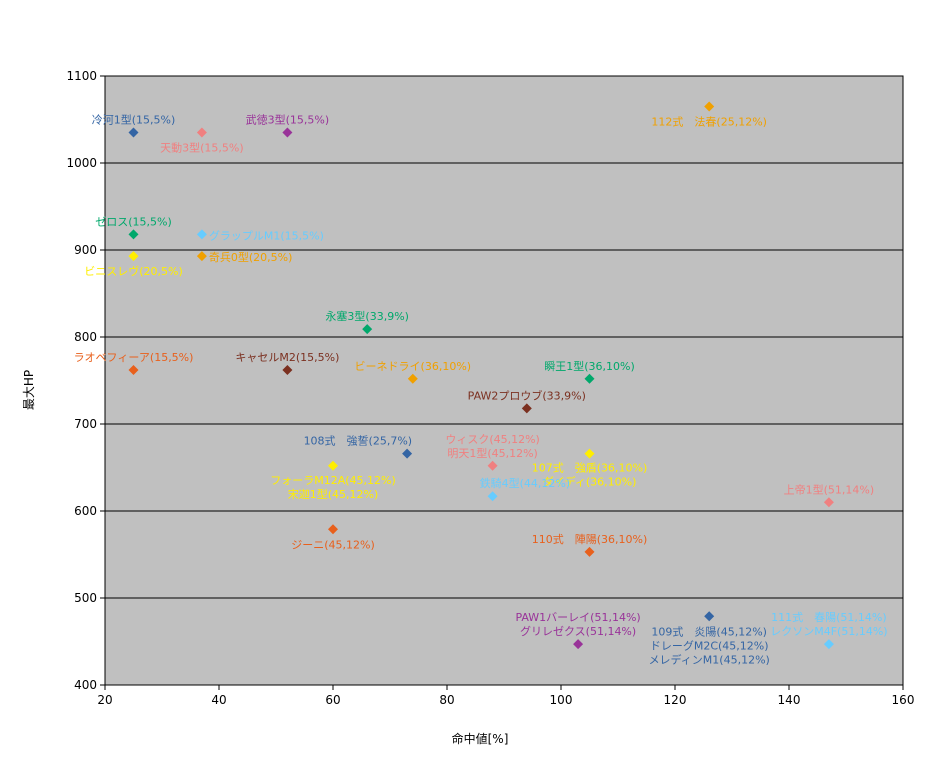 The height and width of the screenshot is (765, 952). Describe the element at coordinates (829, 617) in the screenshot. I see `data-label: 111式 春陽(51,14%)` at that location.